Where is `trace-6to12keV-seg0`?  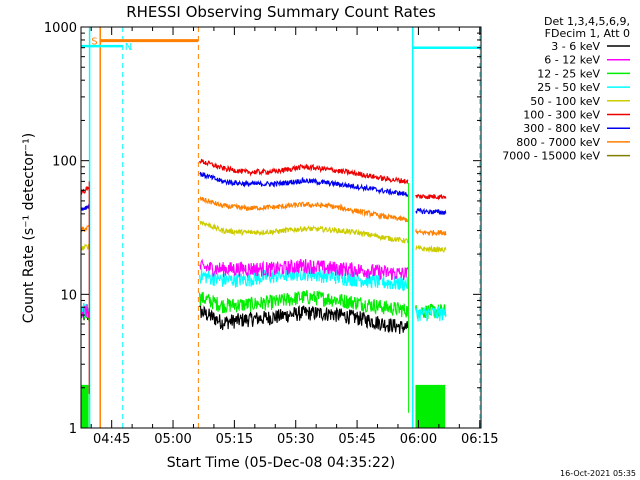
trace-6to12keV-seg0 is located at coordinates (85, 311).